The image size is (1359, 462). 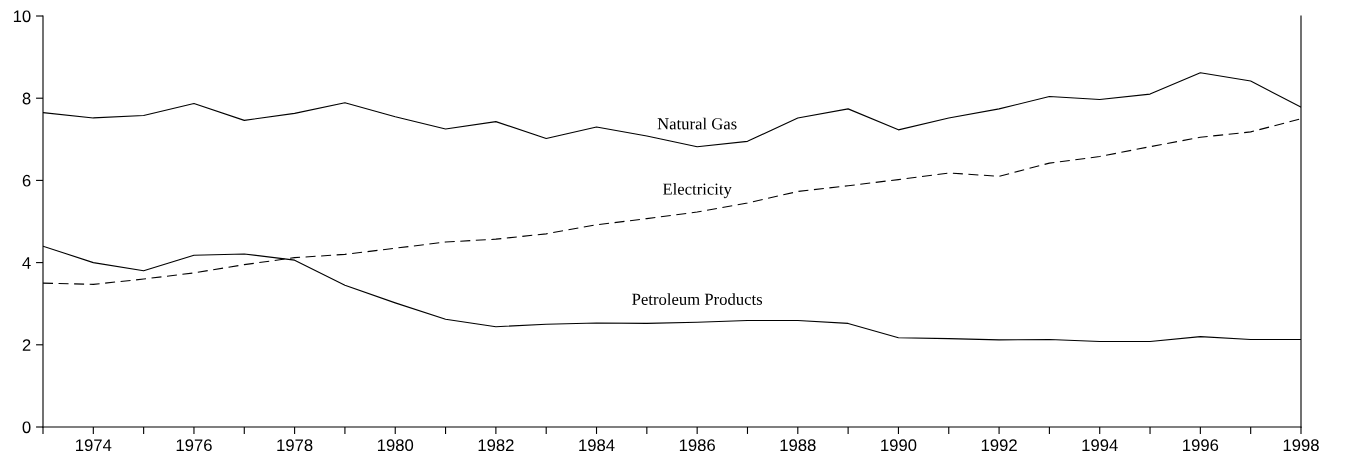 What do you see at coordinates (26, 263) in the screenshot?
I see `y-tick-label: 4` at bounding box center [26, 263].